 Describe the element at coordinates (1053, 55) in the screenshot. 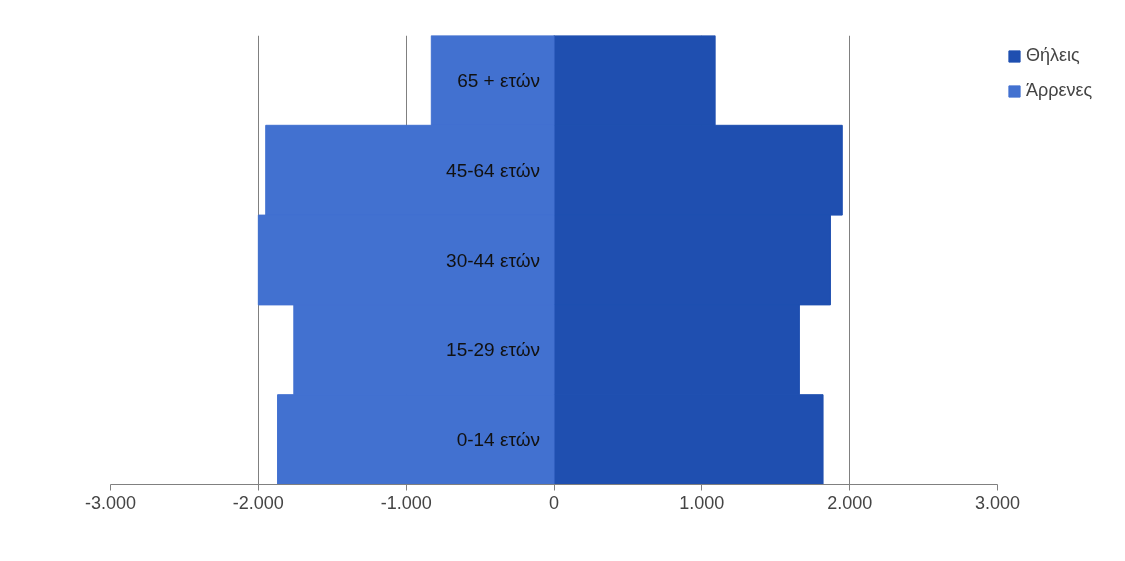

I see `legend-label: Θήλεις` at that location.